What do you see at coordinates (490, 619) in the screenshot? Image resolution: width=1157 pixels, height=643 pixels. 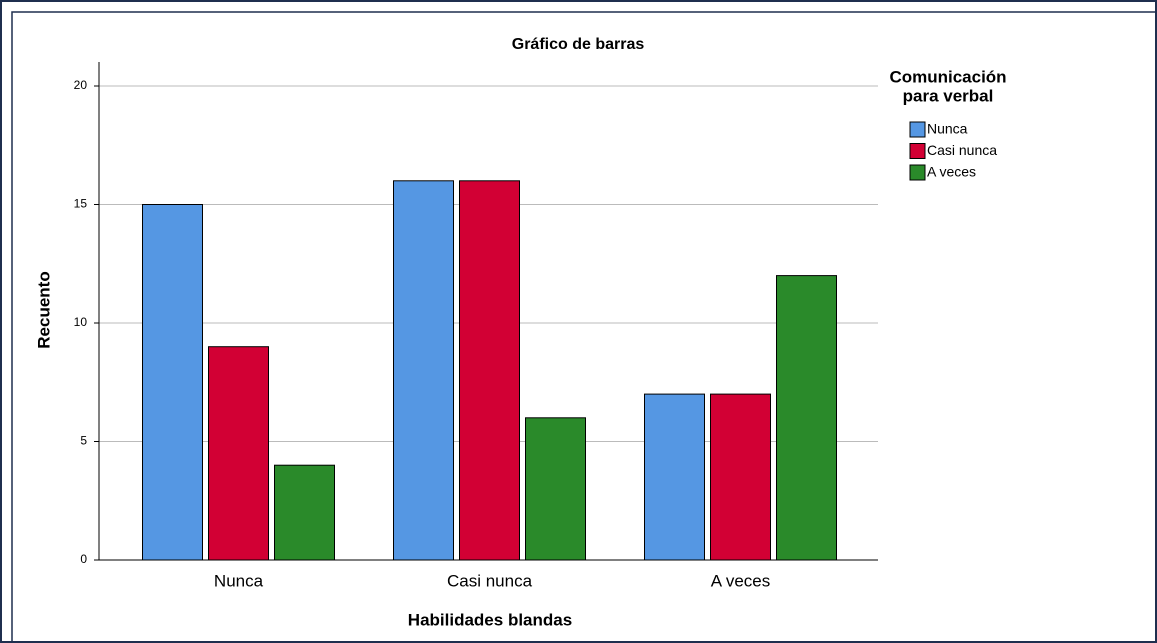 I see `x-axis-label: Habilidades blandas` at bounding box center [490, 619].